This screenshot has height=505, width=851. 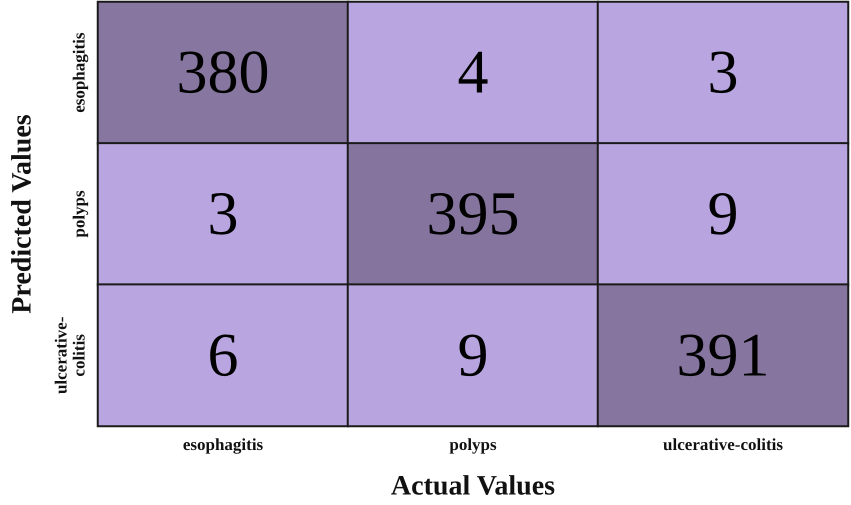 I want to click on data-label: 4, so click(x=473, y=72).